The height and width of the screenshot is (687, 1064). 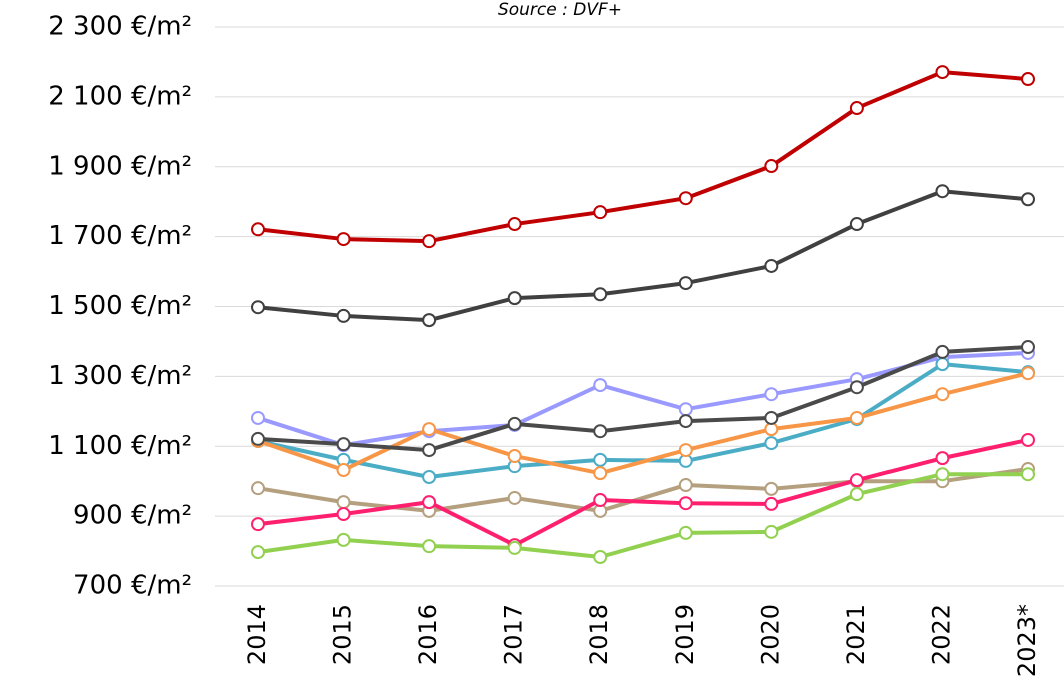 What do you see at coordinates (514, 634) in the screenshot?
I see `x-tick-label: 2017` at bounding box center [514, 634].